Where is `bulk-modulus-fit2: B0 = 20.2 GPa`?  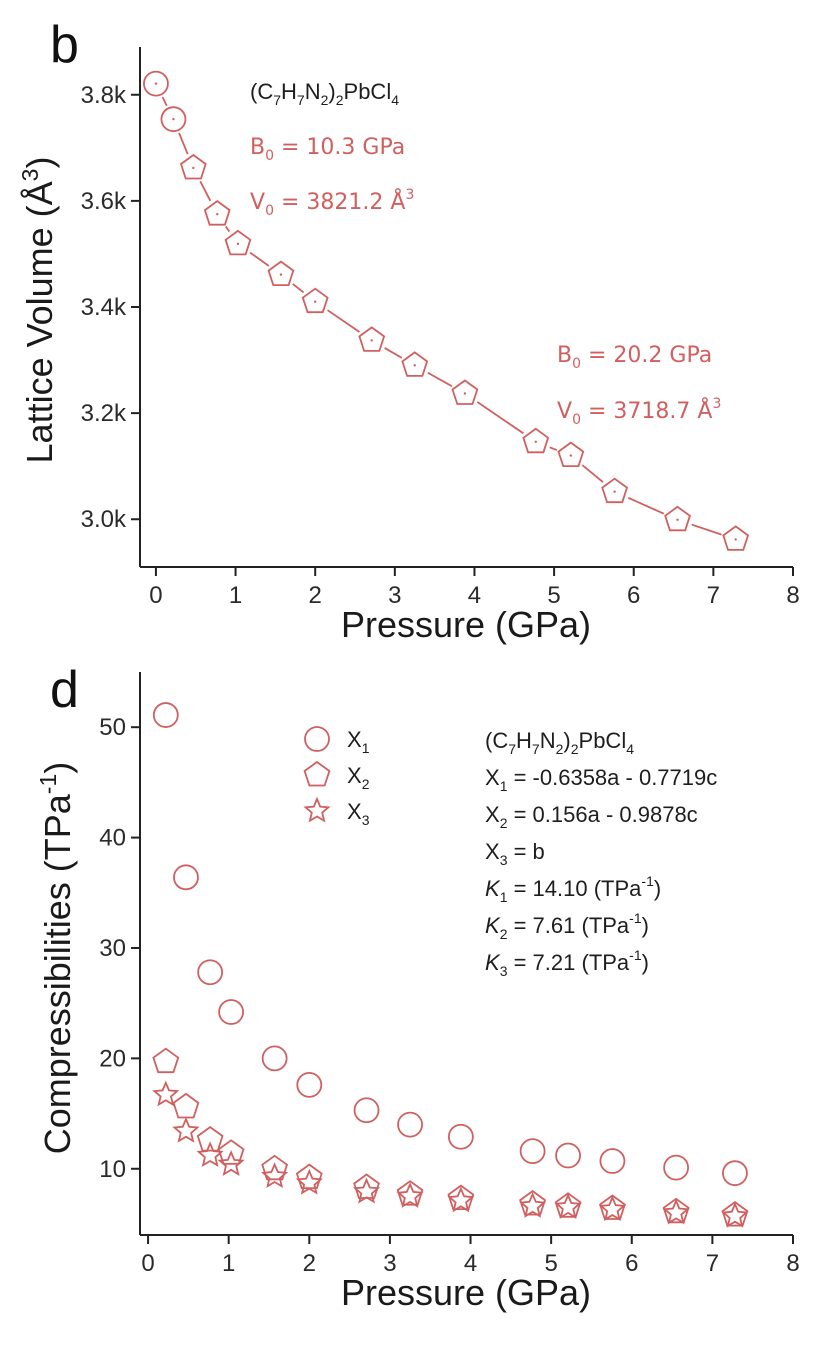
bulk-modulus-fit2: B0 = 20.2 GPa is located at coordinates (634, 357).